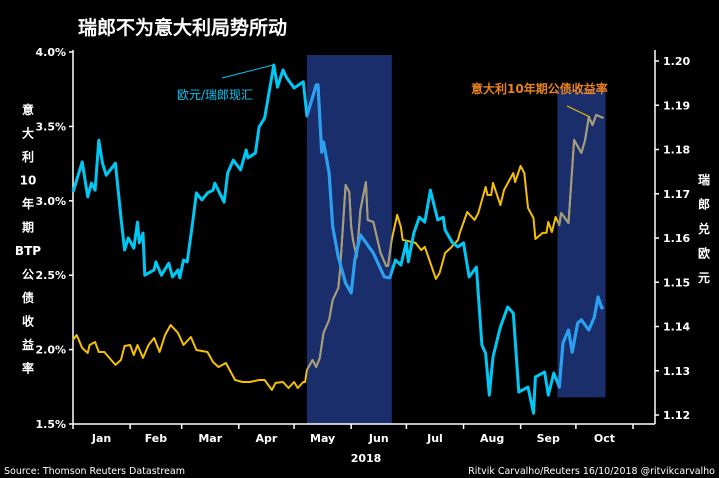  Describe the element at coordinates (50, 424) in the screenshot. I see `left-tick-label: 1.5%` at that location.